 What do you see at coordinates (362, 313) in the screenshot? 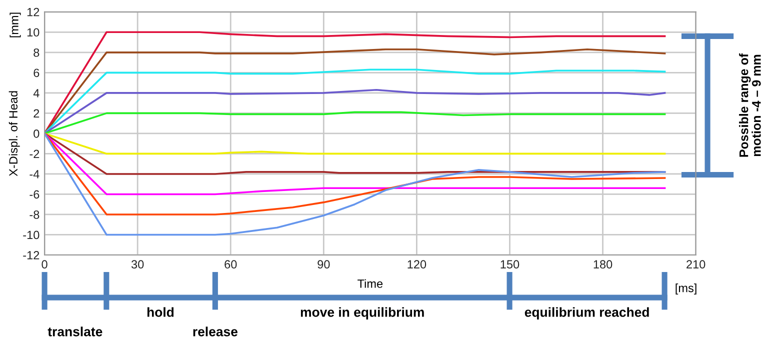
I see `text: move in equilibrium` at bounding box center [362, 313].